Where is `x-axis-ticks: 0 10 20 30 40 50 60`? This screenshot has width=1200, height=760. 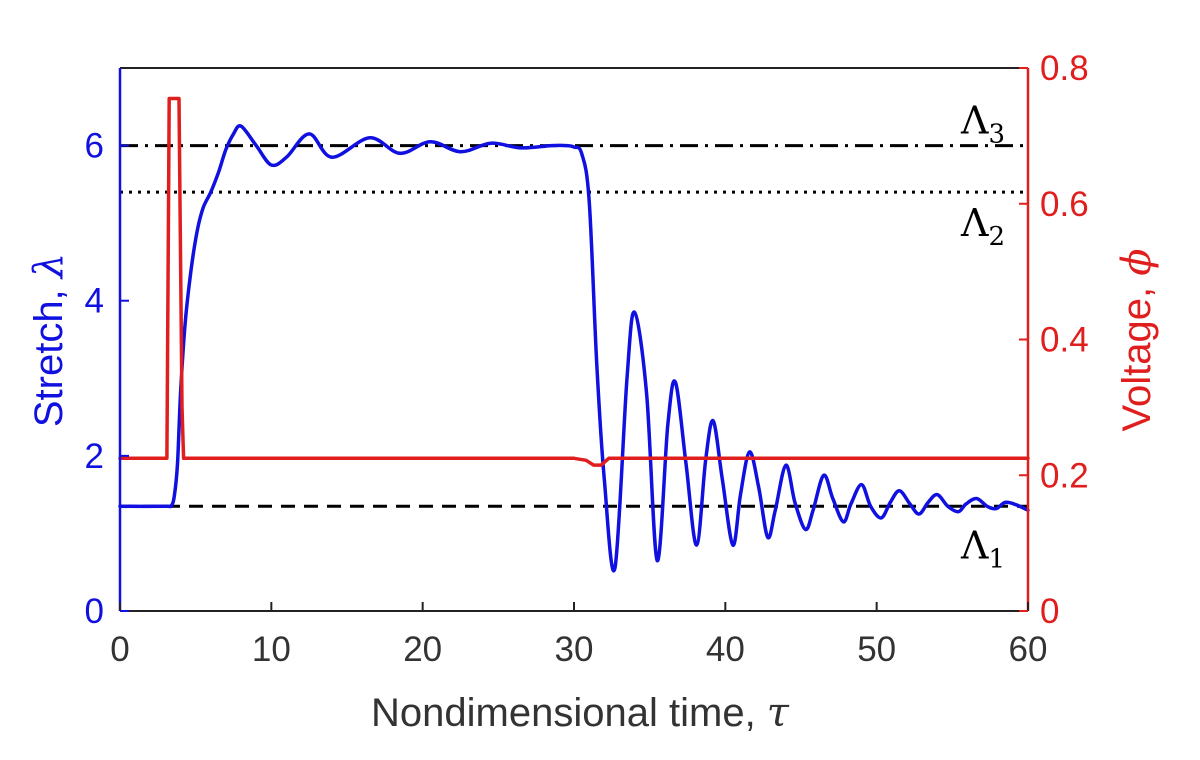
x-axis-ticks: 0 10 20 30 40 50 60 is located at coordinates (578, 635).